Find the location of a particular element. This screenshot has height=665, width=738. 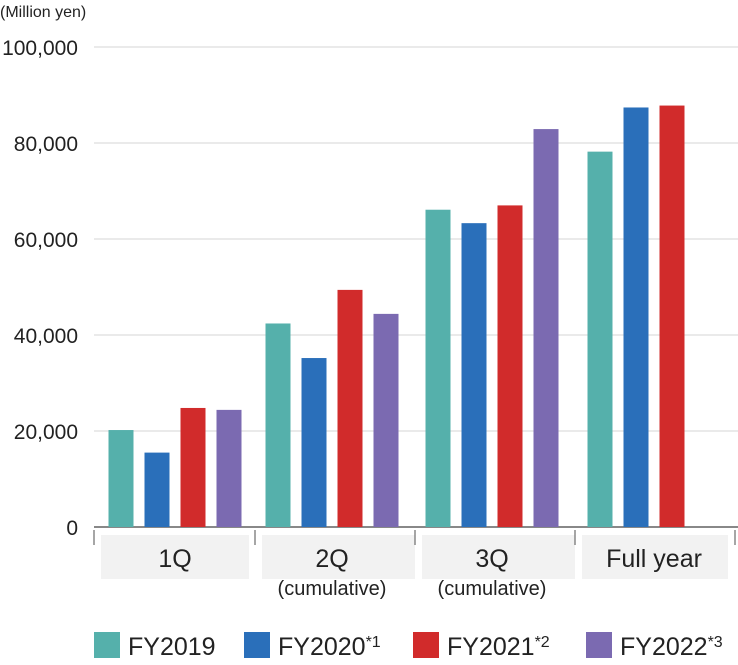

y-tick-label: 100,000 is located at coordinates (40, 48).